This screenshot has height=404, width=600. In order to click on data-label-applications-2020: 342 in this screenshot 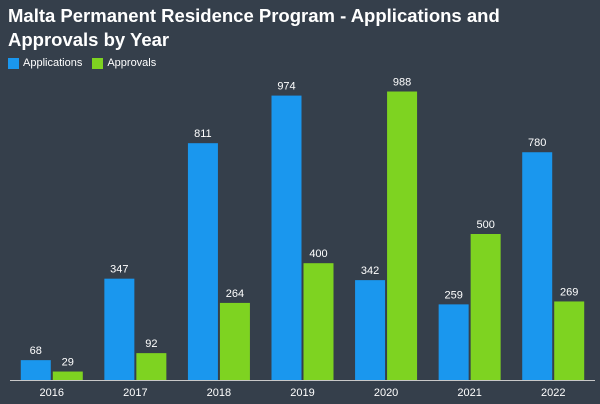, I will do `click(370, 271)`.